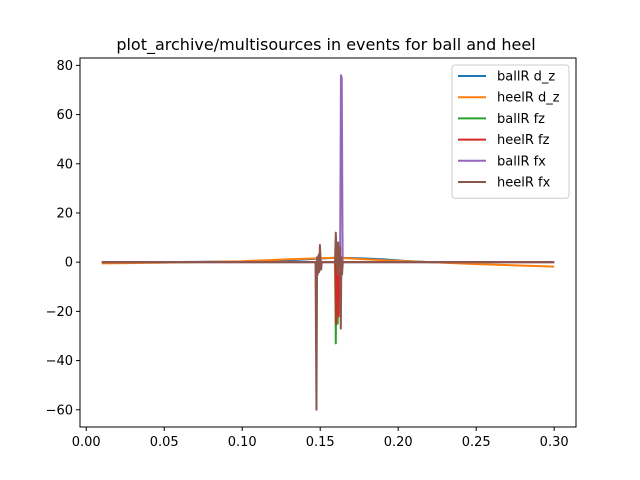 The width and height of the screenshot is (640, 480). I want to click on x-tick-label: 0.10, so click(242, 442).